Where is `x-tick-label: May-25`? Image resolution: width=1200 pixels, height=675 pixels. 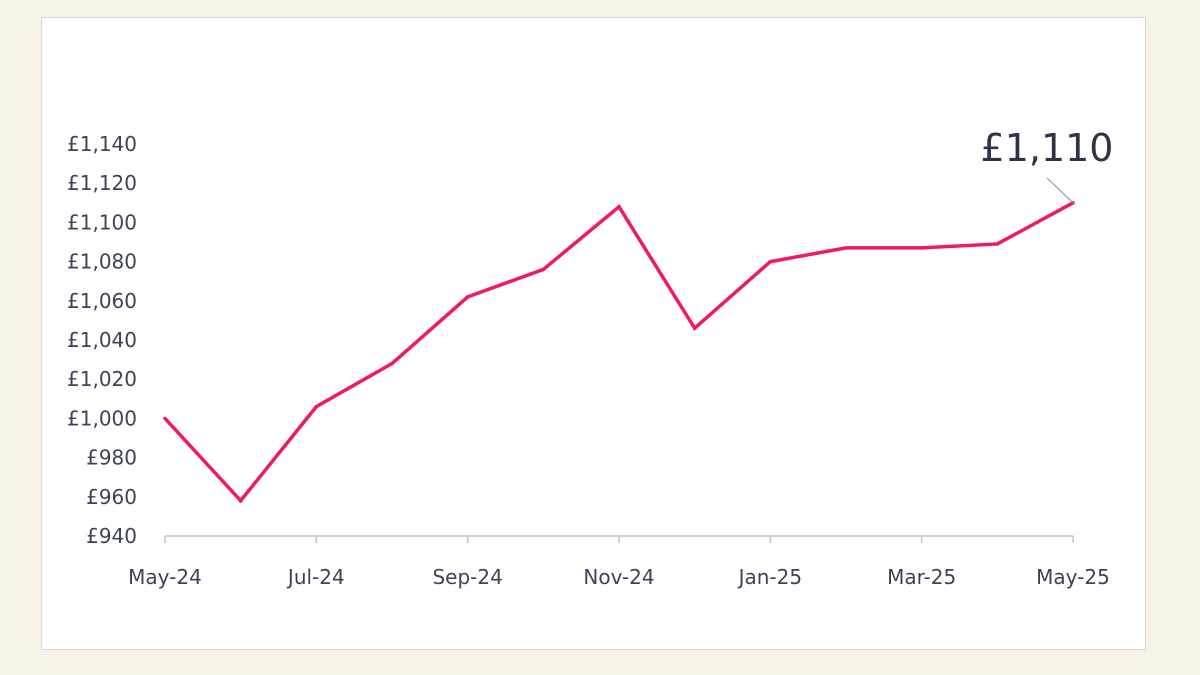 x-tick-label: May-25 is located at coordinates (1073, 577).